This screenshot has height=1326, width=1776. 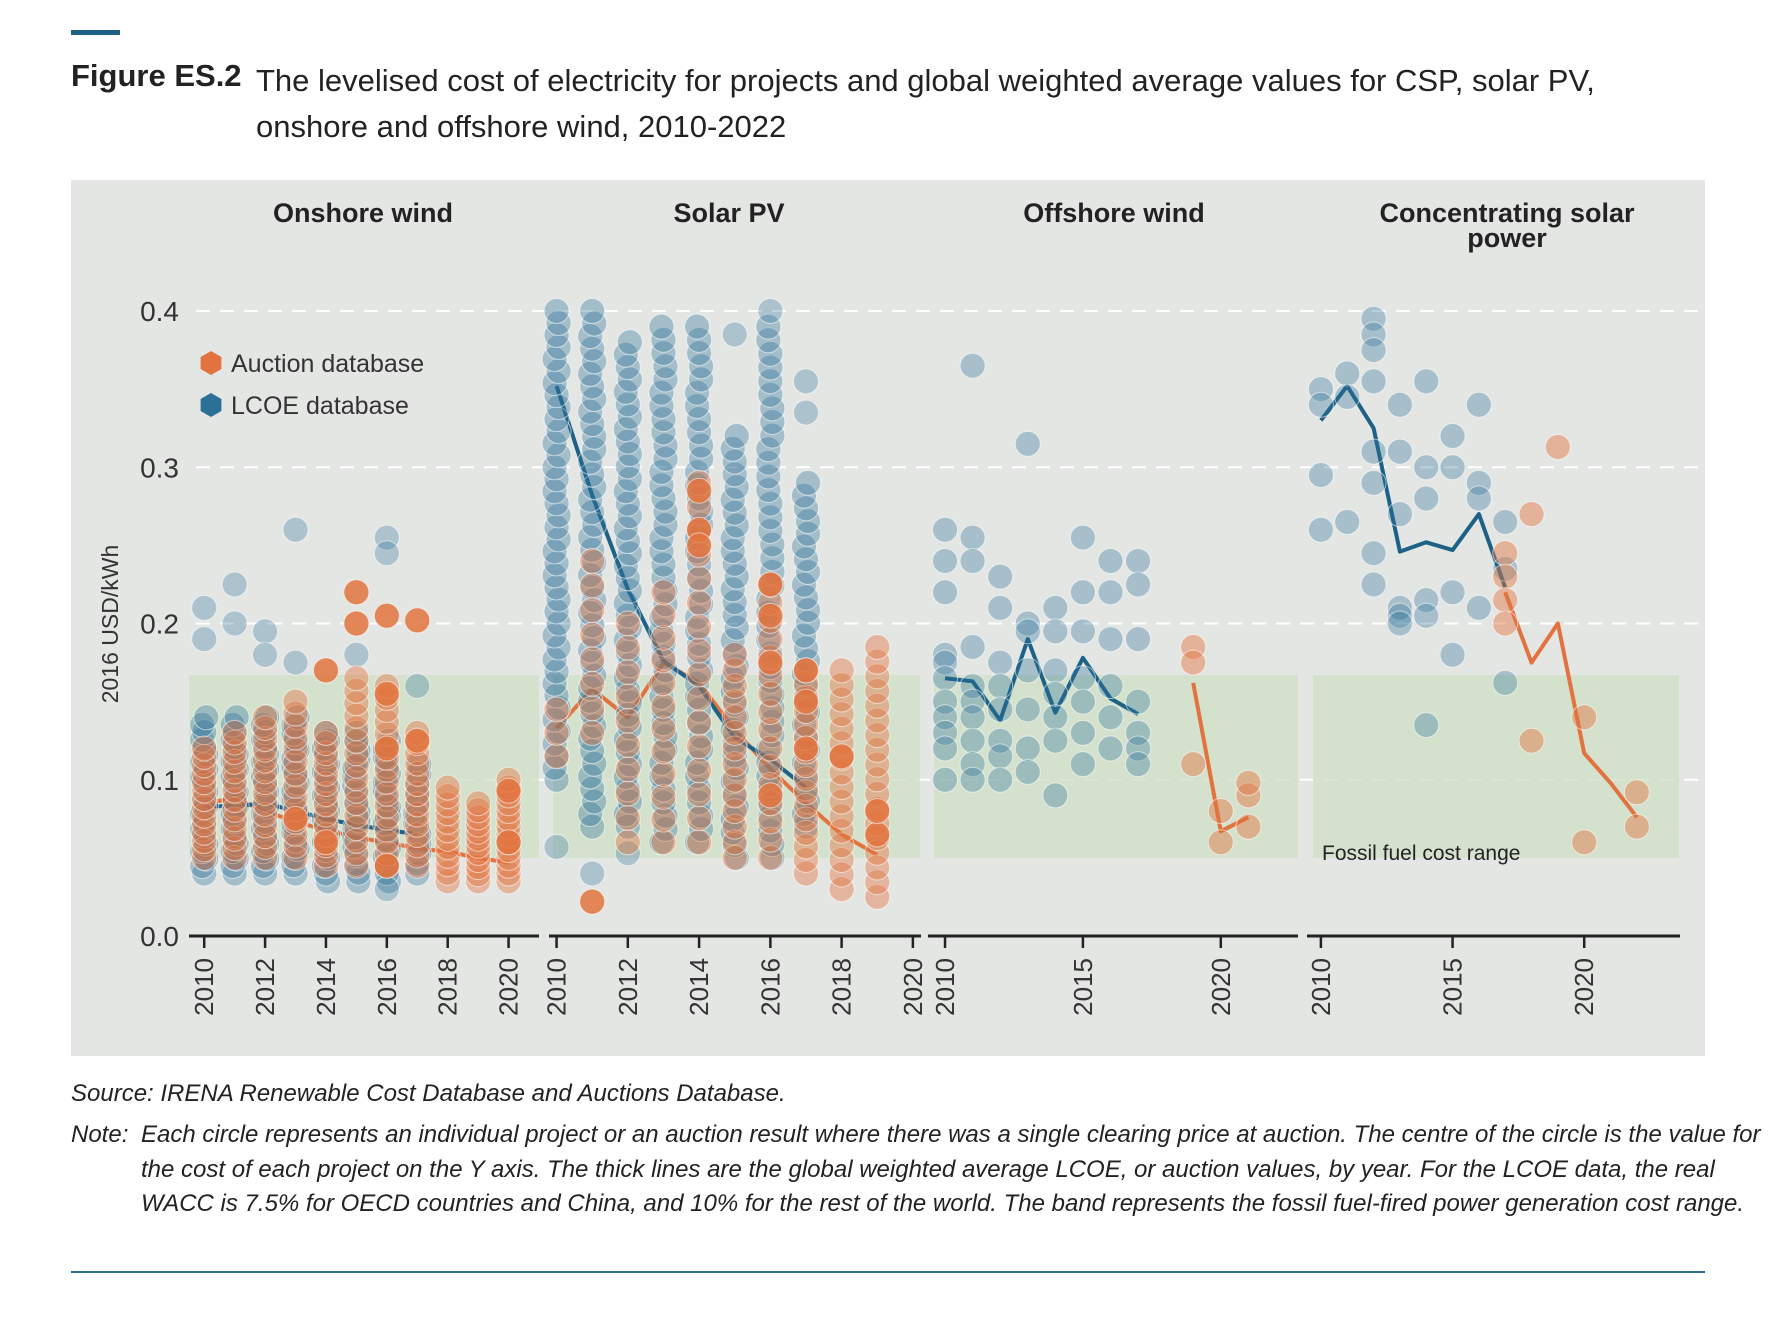 What do you see at coordinates (387, 987) in the screenshot?
I see `x-tick-label: 2016` at bounding box center [387, 987].